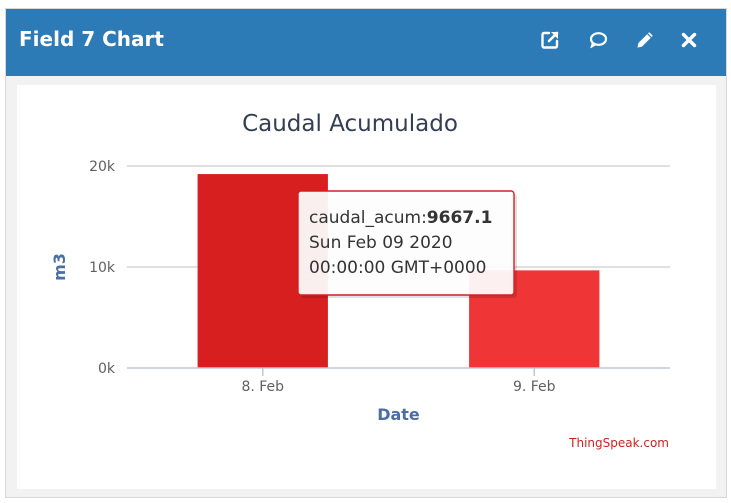 The width and height of the screenshot is (731, 503). I want to click on external-link-icon, so click(550, 40).